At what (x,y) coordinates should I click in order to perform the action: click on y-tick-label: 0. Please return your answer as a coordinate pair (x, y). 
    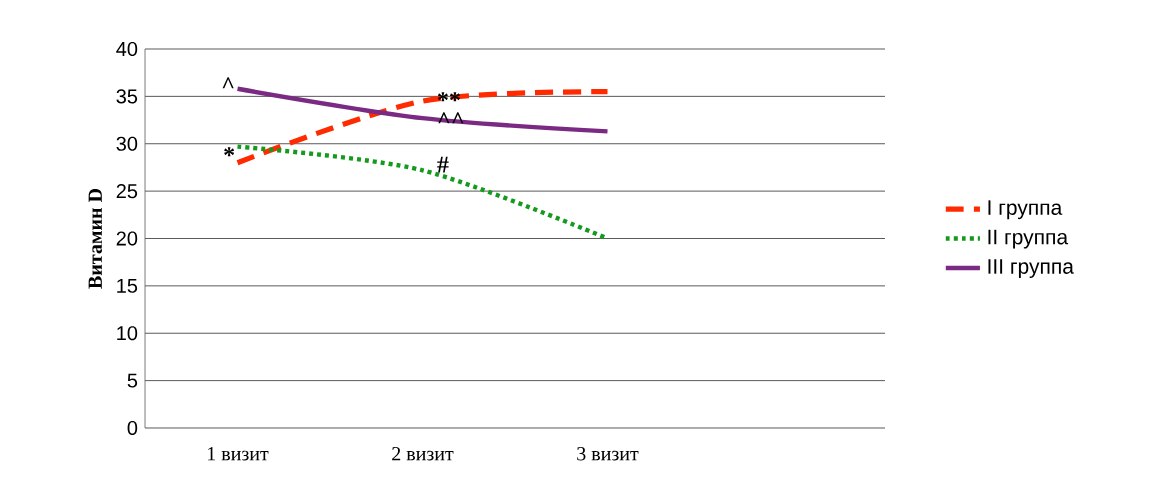
    Looking at the image, I should click on (132, 428).